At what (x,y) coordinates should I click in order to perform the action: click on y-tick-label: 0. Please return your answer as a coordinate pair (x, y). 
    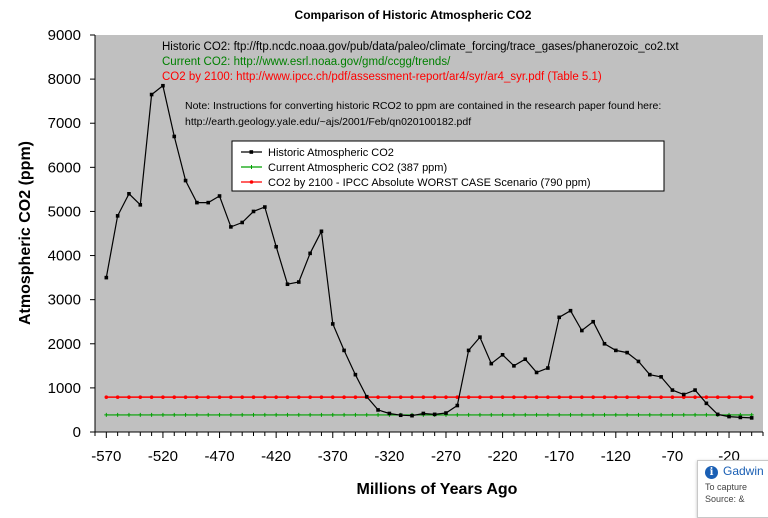
    Looking at the image, I should click on (77, 432).